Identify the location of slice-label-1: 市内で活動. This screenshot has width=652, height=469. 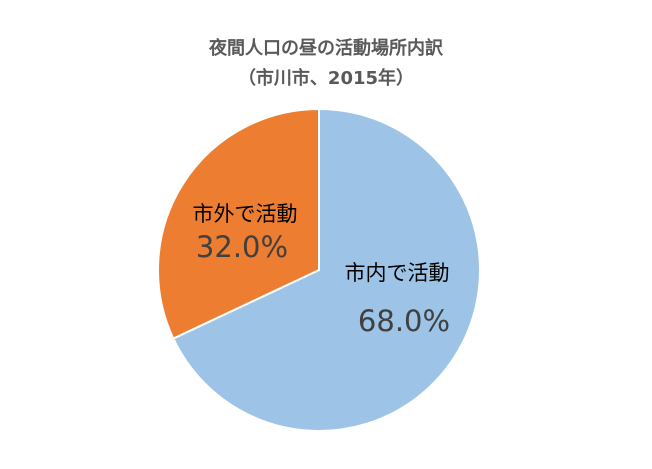
(397, 273).